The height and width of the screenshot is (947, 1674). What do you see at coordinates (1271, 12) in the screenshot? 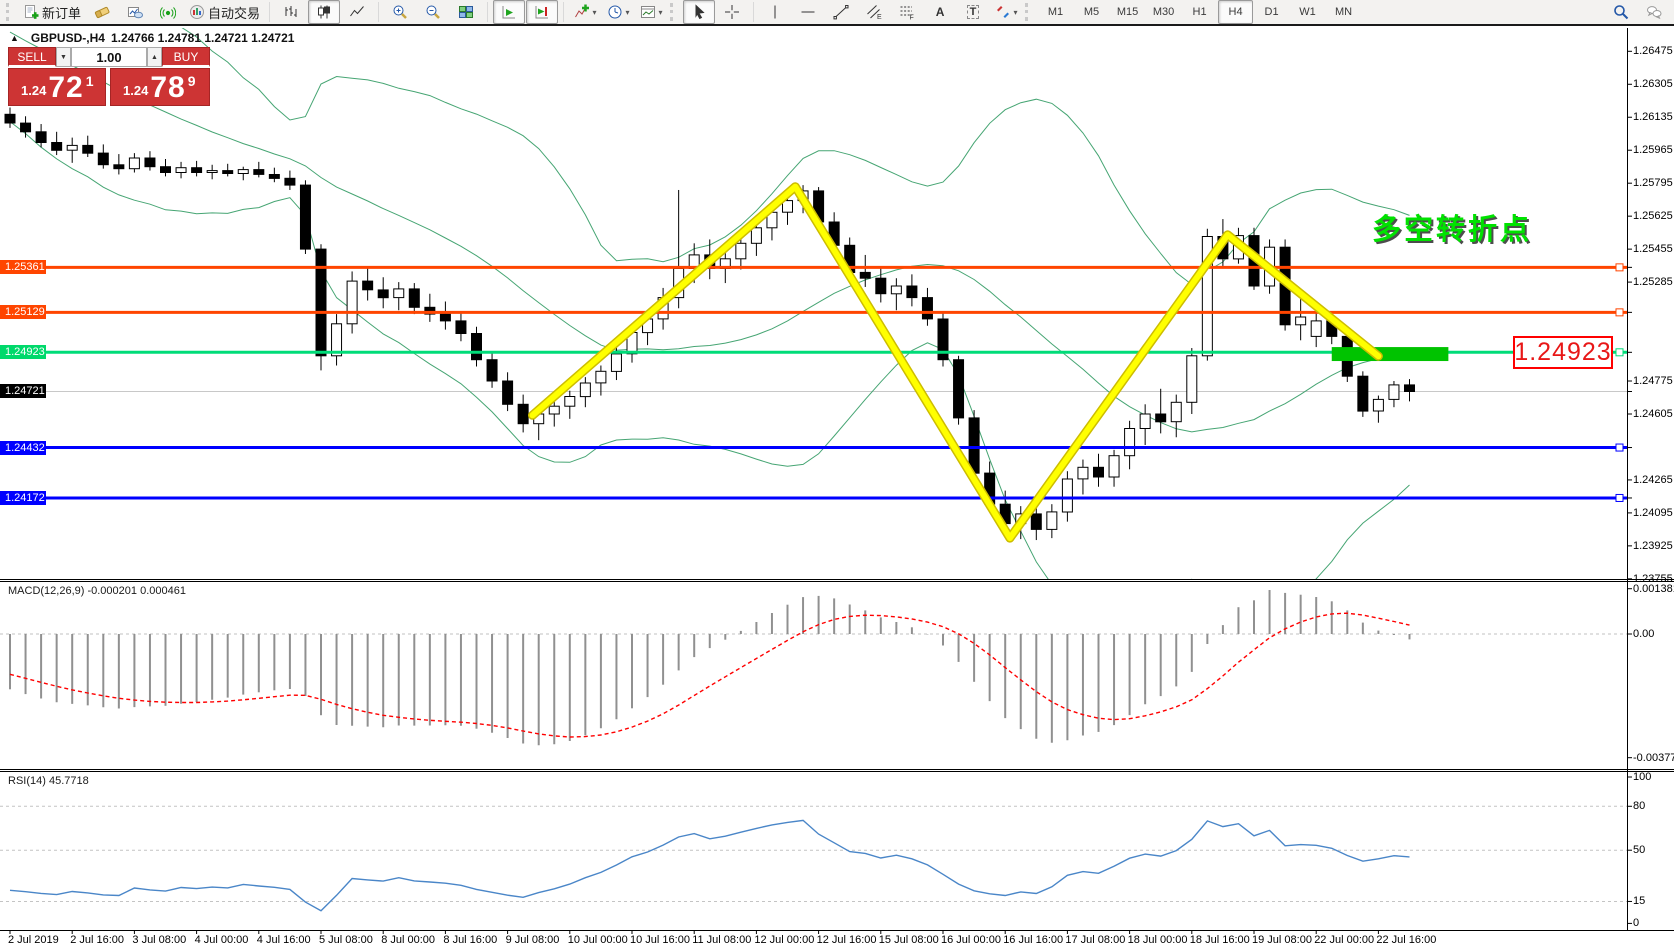
I see `tf-d1-button: D1` at bounding box center [1271, 12].